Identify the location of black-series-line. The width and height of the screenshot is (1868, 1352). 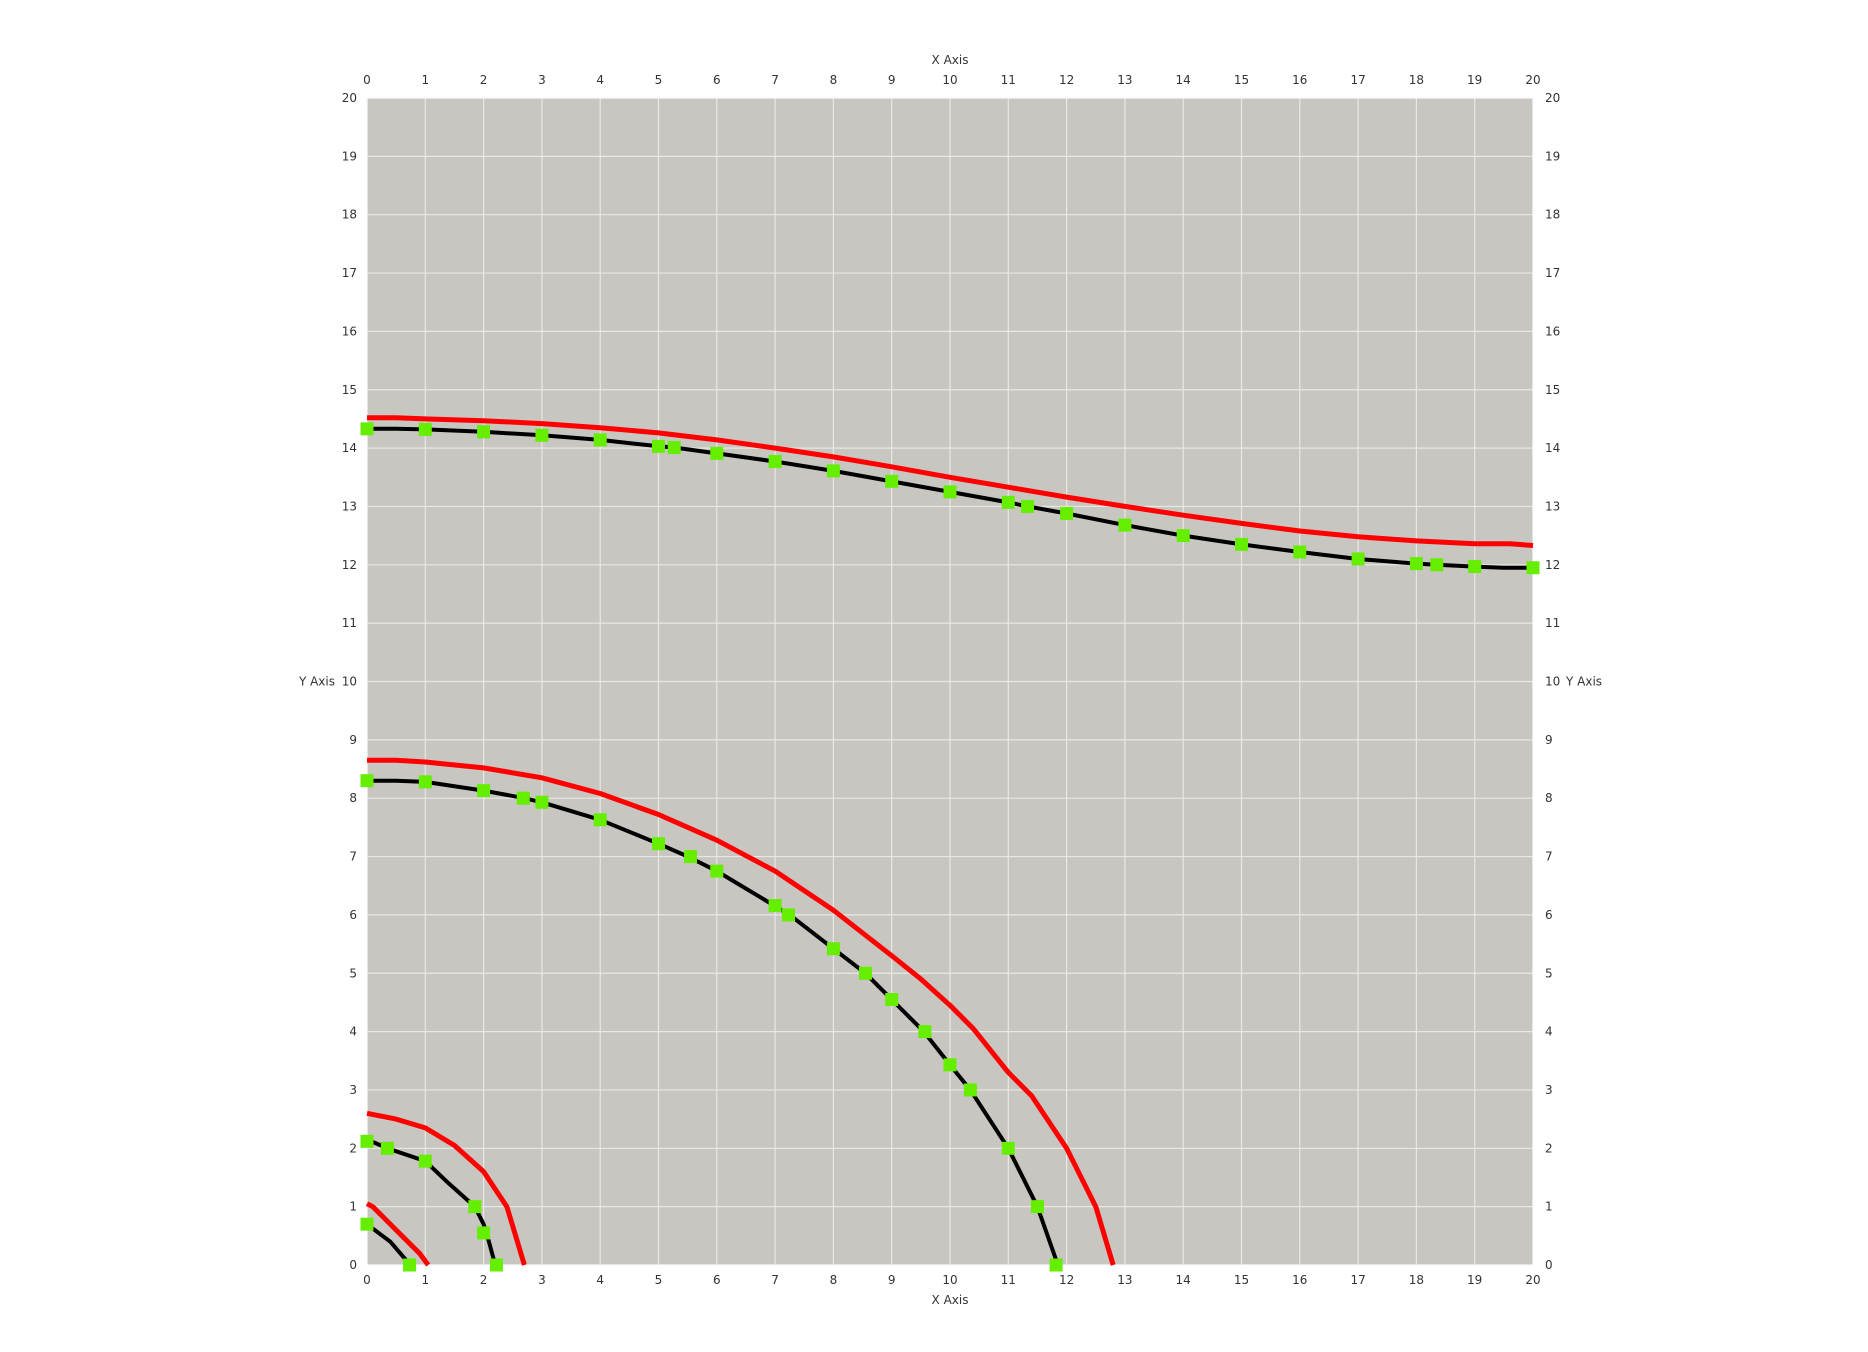
(950, 498).